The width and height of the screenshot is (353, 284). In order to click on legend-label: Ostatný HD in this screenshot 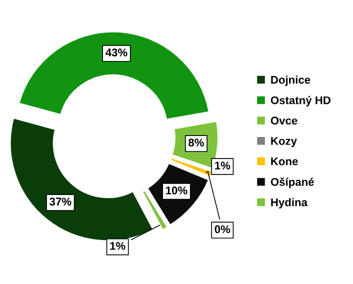, I will do `click(300, 101)`.